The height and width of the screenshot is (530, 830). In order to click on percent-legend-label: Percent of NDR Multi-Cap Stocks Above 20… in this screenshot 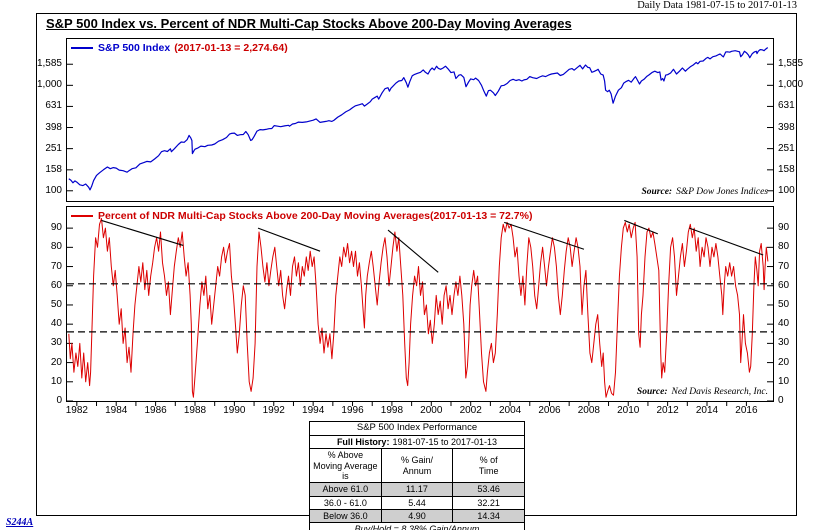, I will do `click(264, 216)`.